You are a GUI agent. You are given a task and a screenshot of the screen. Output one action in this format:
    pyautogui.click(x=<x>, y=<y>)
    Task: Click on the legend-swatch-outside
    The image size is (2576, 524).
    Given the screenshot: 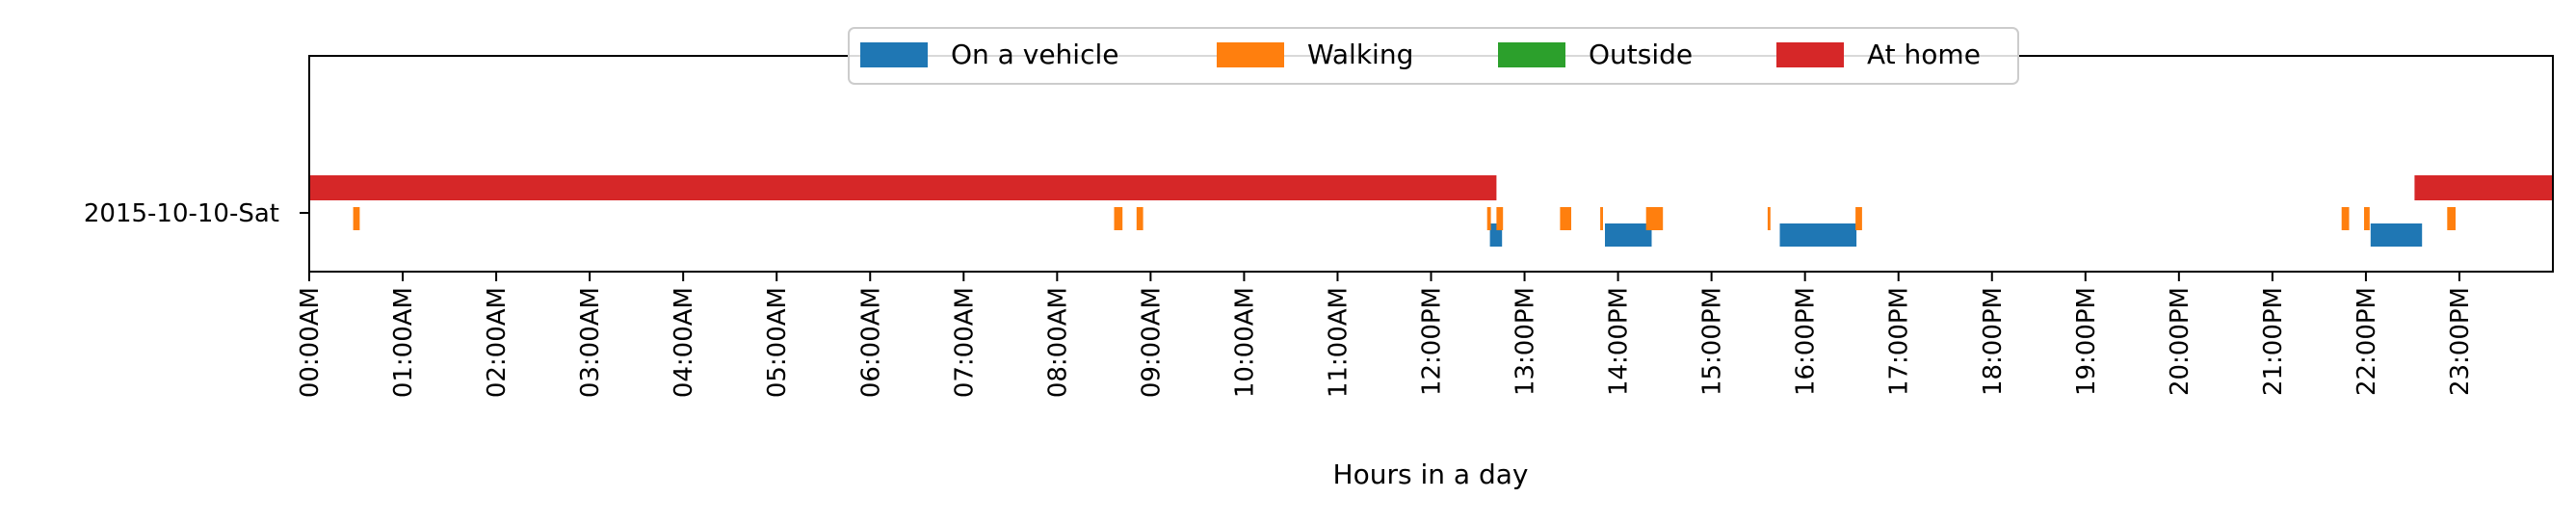 What is the action you would take?
    pyautogui.click(x=1531, y=54)
    